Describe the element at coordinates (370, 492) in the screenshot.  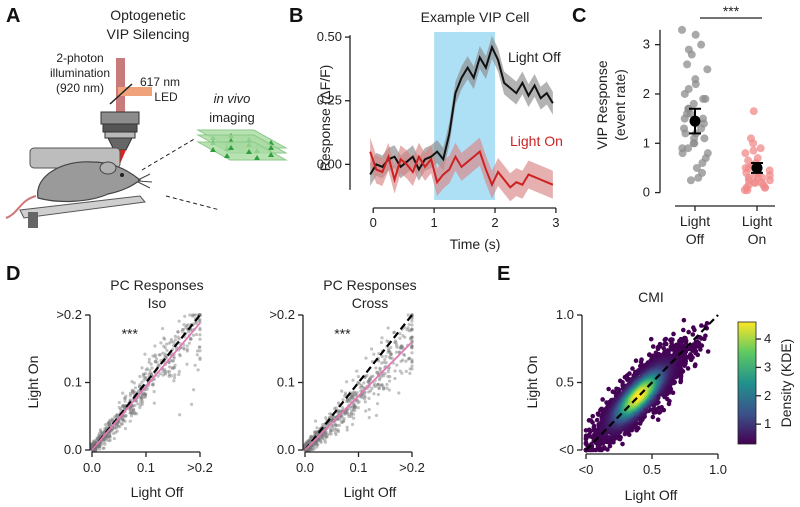
I see `chart-d2-xlabel: Light Off` at that location.